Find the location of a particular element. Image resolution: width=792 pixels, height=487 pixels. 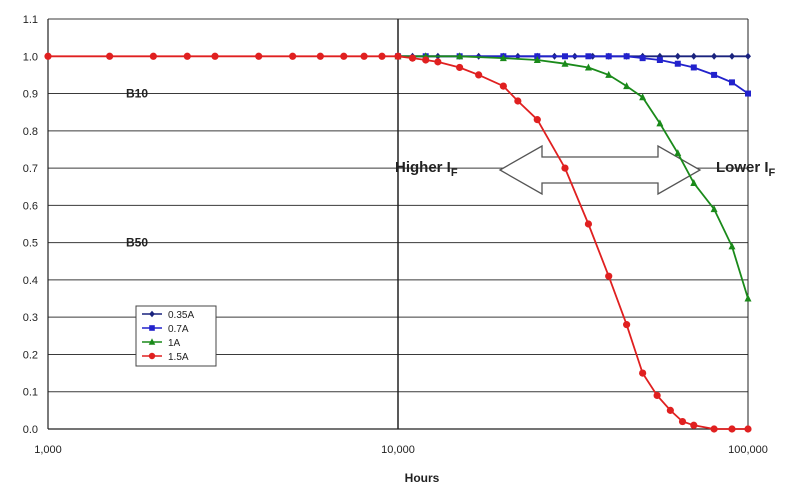

legend-label: 0.35A is located at coordinates (181, 315).